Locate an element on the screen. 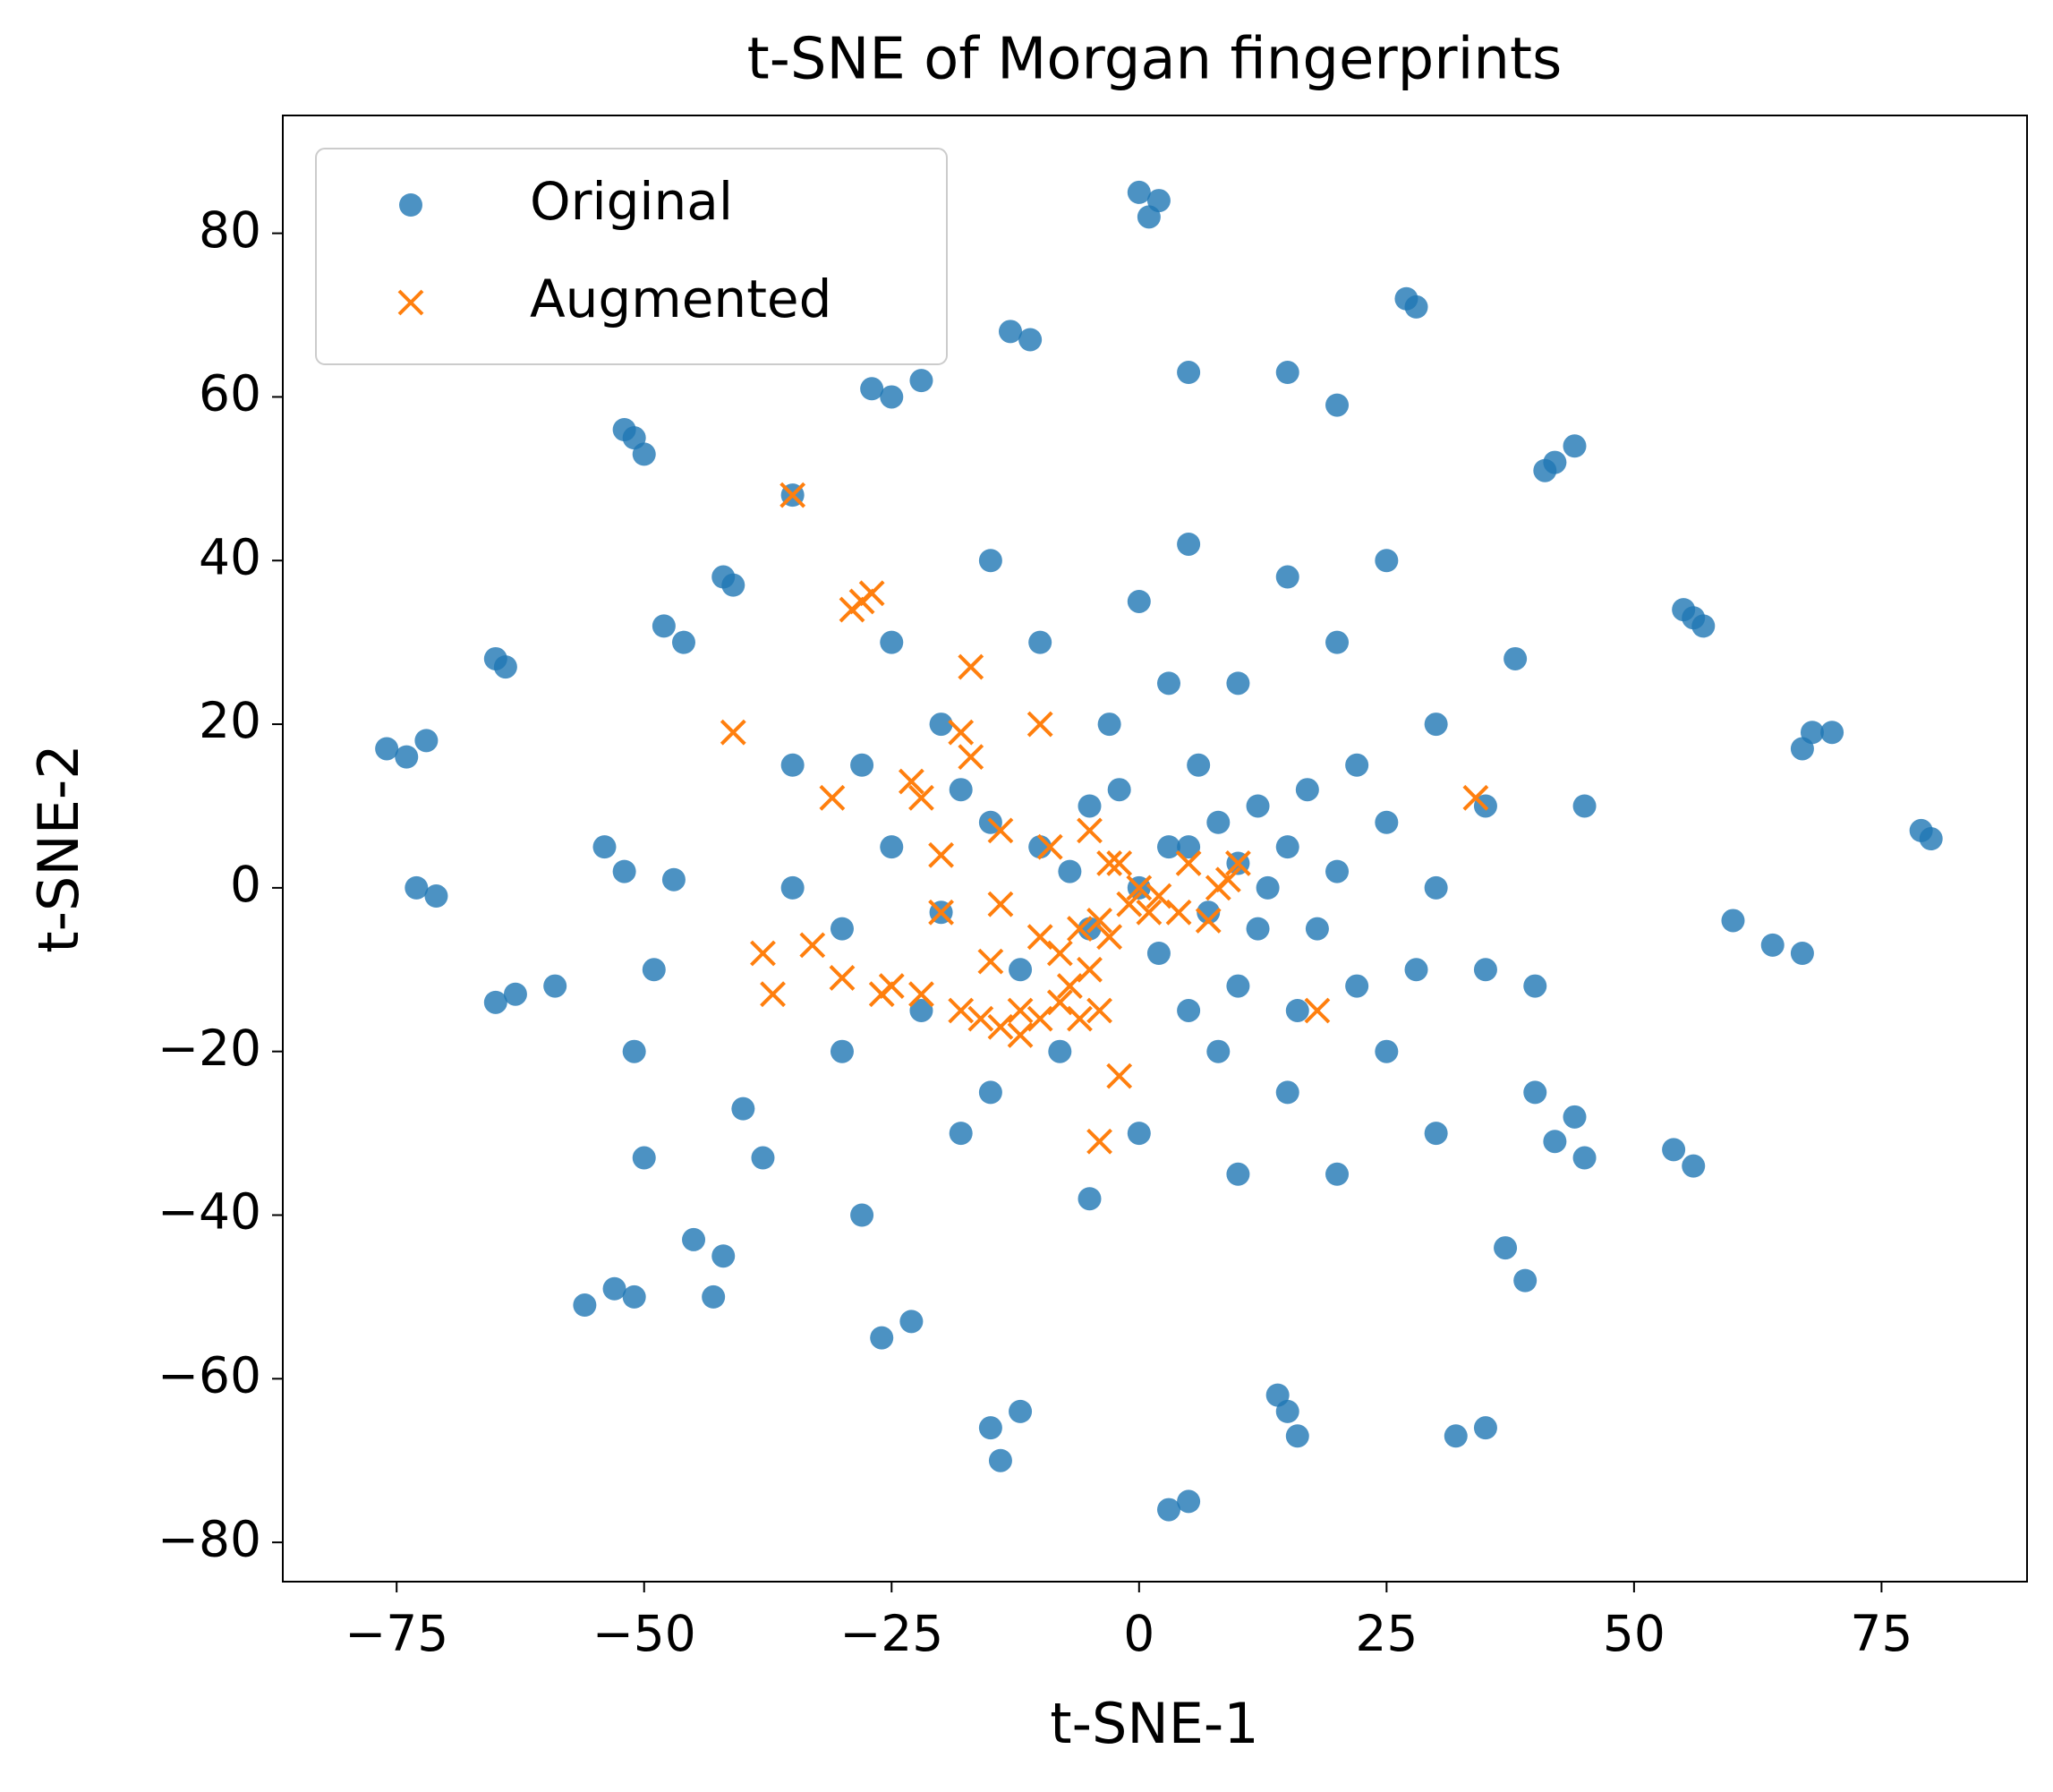 The width and height of the screenshot is (2053, 1792). legend: Original Augmented is located at coordinates (631, 256).